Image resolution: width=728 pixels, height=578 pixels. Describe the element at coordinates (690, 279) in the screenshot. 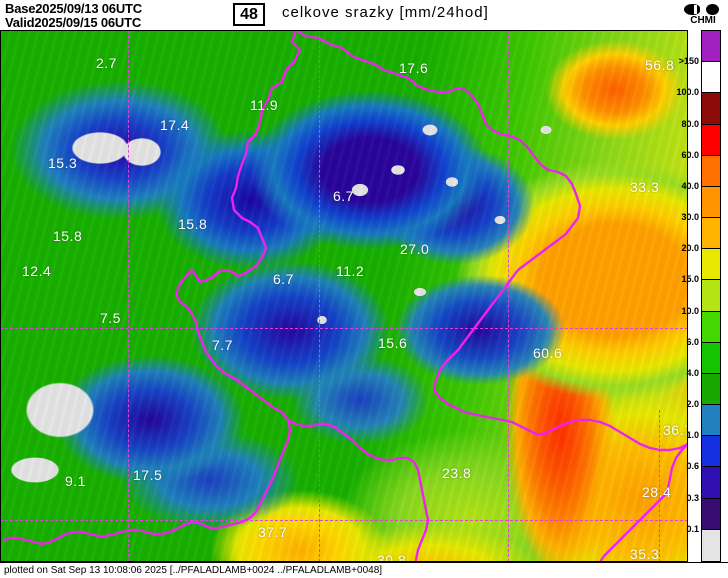

I see `colorbar-tick-label: 15.0` at that location.